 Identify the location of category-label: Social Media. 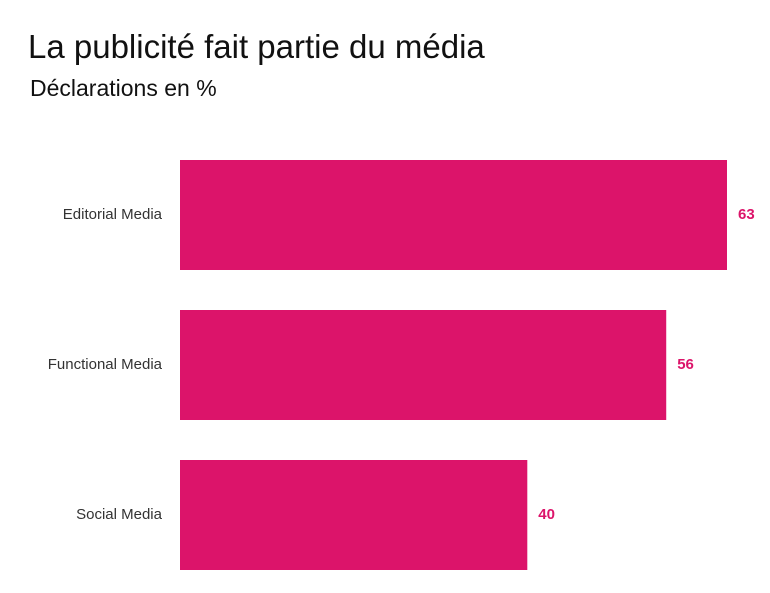
(119, 514).